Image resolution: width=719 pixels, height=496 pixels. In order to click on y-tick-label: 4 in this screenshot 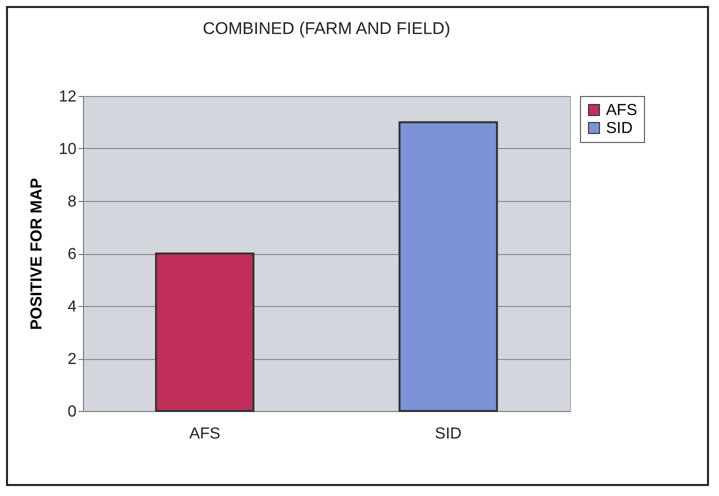, I will do `click(72, 307)`.